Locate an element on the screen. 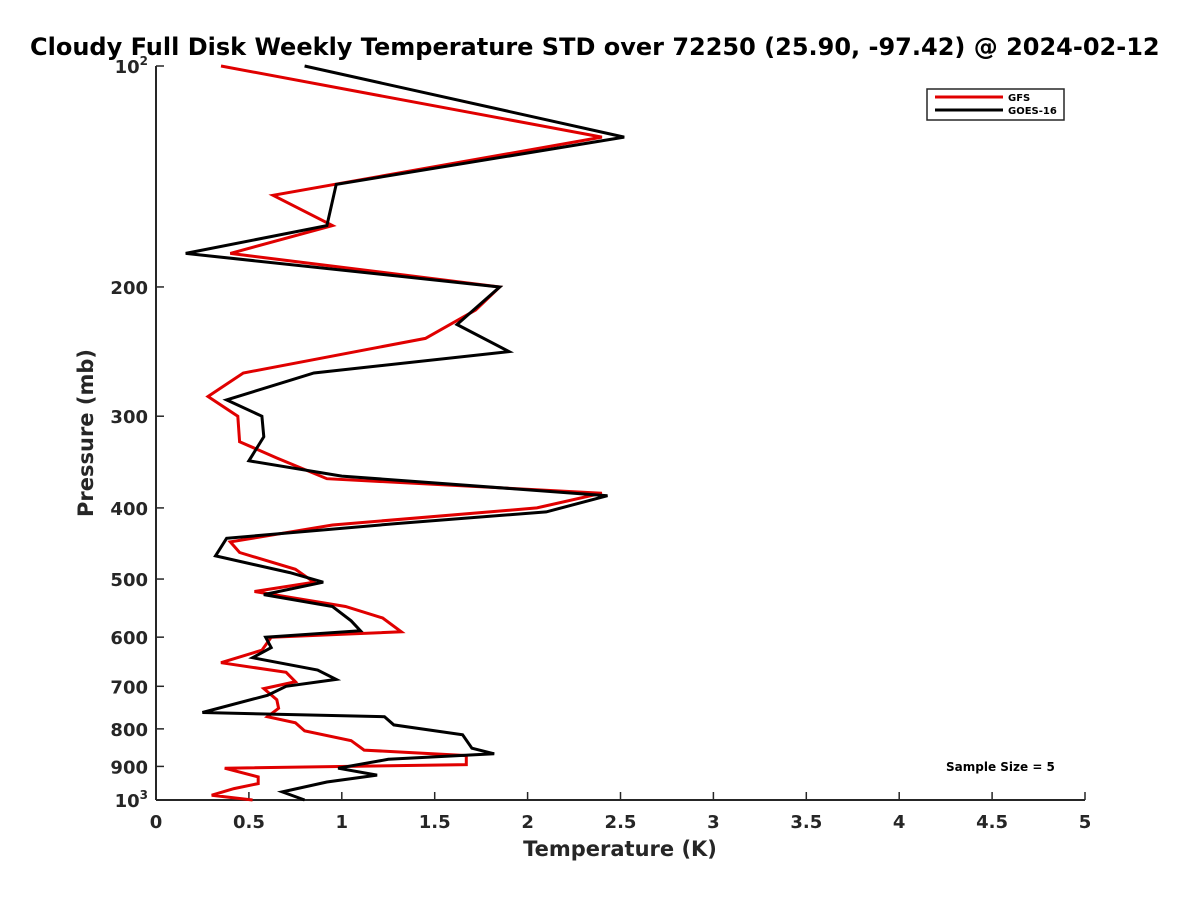 The height and width of the screenshot is (900, 1200). legend-label: GFS is located at coordinates (1019, 98).